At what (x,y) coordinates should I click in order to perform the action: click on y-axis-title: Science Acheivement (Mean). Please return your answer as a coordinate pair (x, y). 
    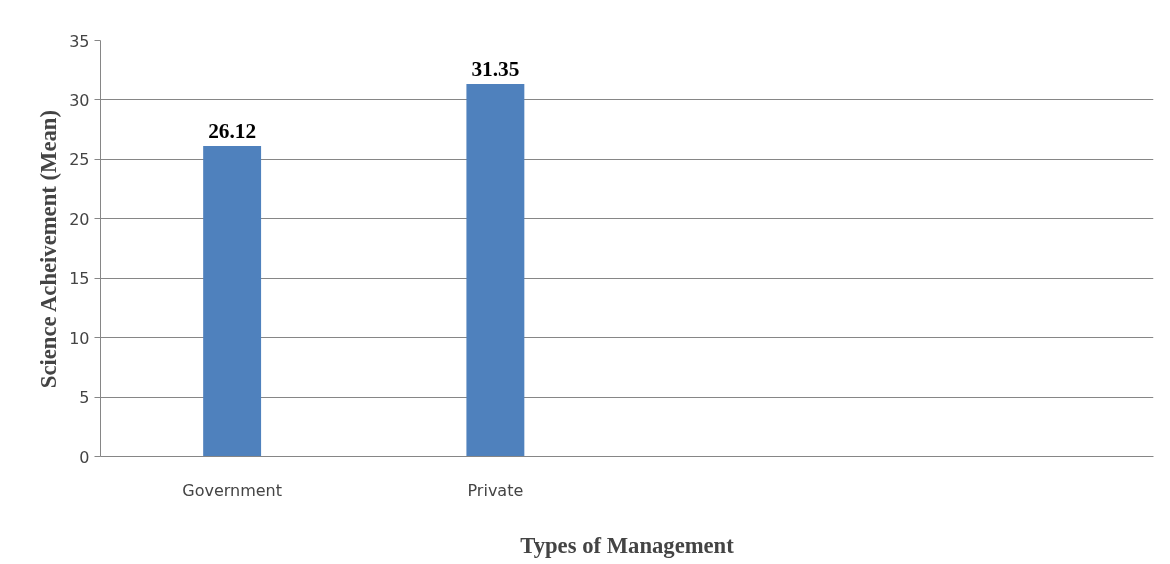
    Looking at the image, I should click on (49, 249).